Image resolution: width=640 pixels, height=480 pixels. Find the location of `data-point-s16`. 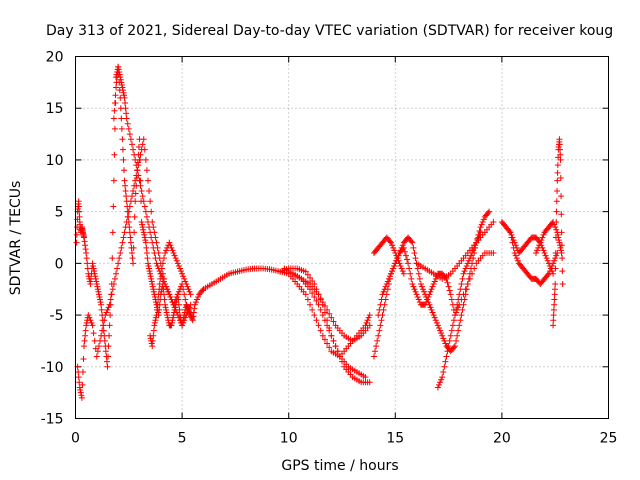

data-point-s16 is located at coordinates (539, 245).